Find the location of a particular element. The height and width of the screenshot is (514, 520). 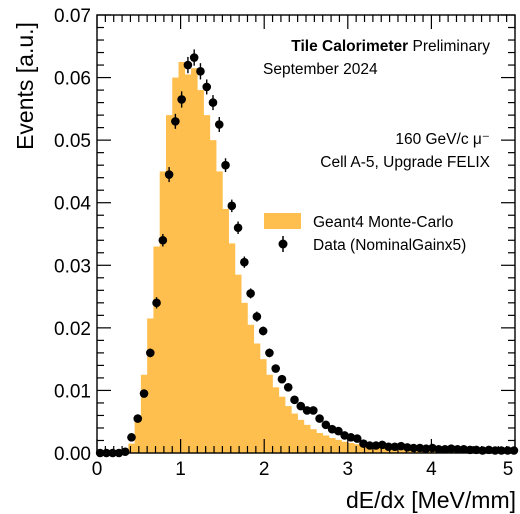

y-tick-label: 0.05 is located at coordinates (72, 141).